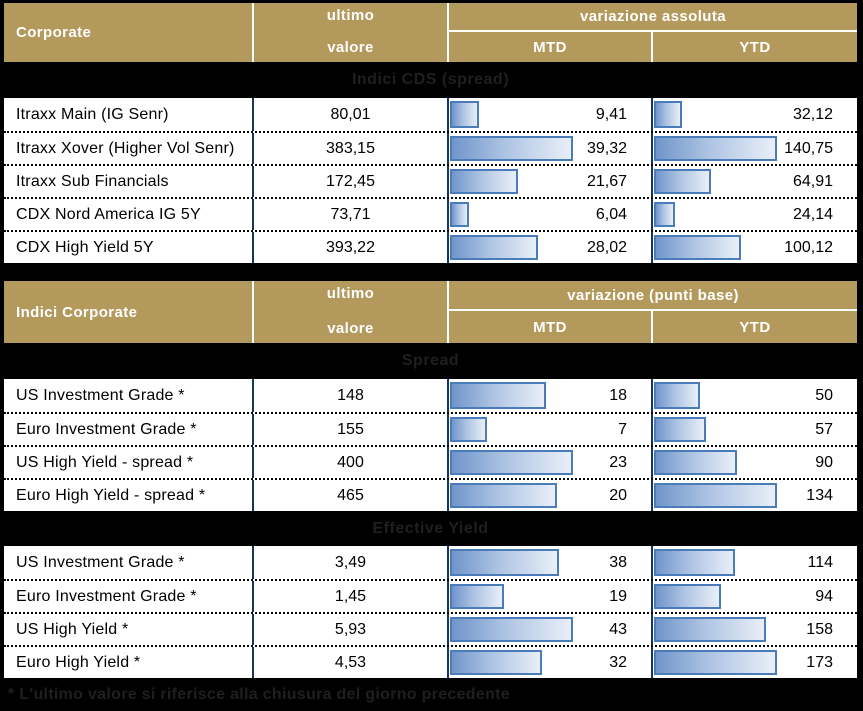  Describe the element at coordinates (755, 596) in the screenshot. I see `ytd-cell: 94` at that location.